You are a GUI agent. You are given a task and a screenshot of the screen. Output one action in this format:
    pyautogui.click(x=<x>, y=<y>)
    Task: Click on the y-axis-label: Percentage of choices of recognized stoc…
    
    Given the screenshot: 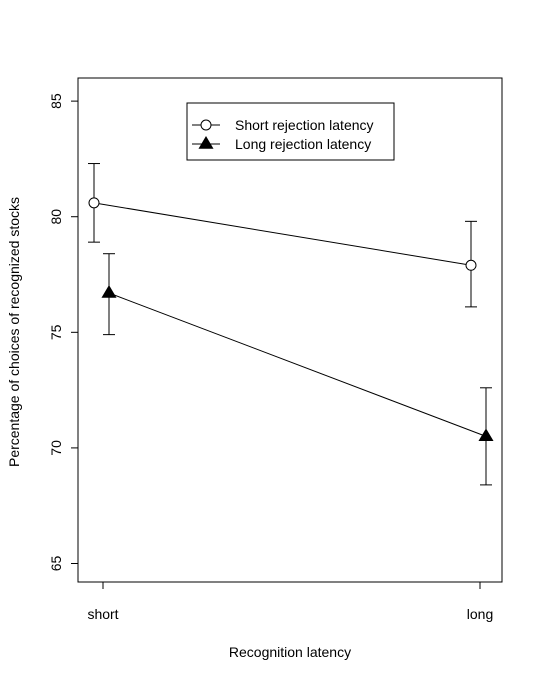 What is the action you would take?
    pyautogui.click(x=14, y=332)
    